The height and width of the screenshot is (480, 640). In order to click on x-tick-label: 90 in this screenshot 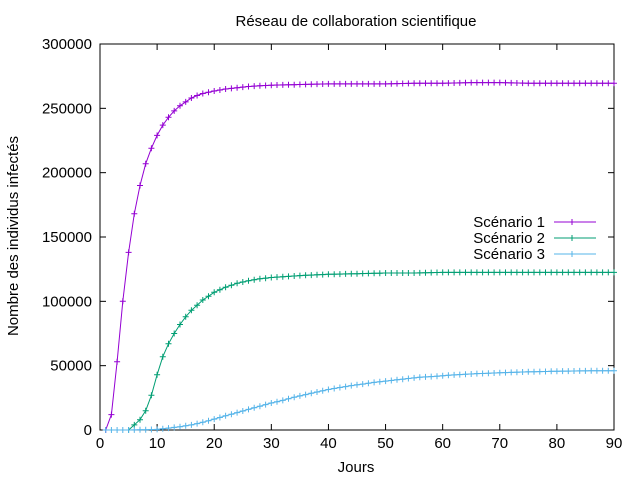, I will do `click(614, 443)`.